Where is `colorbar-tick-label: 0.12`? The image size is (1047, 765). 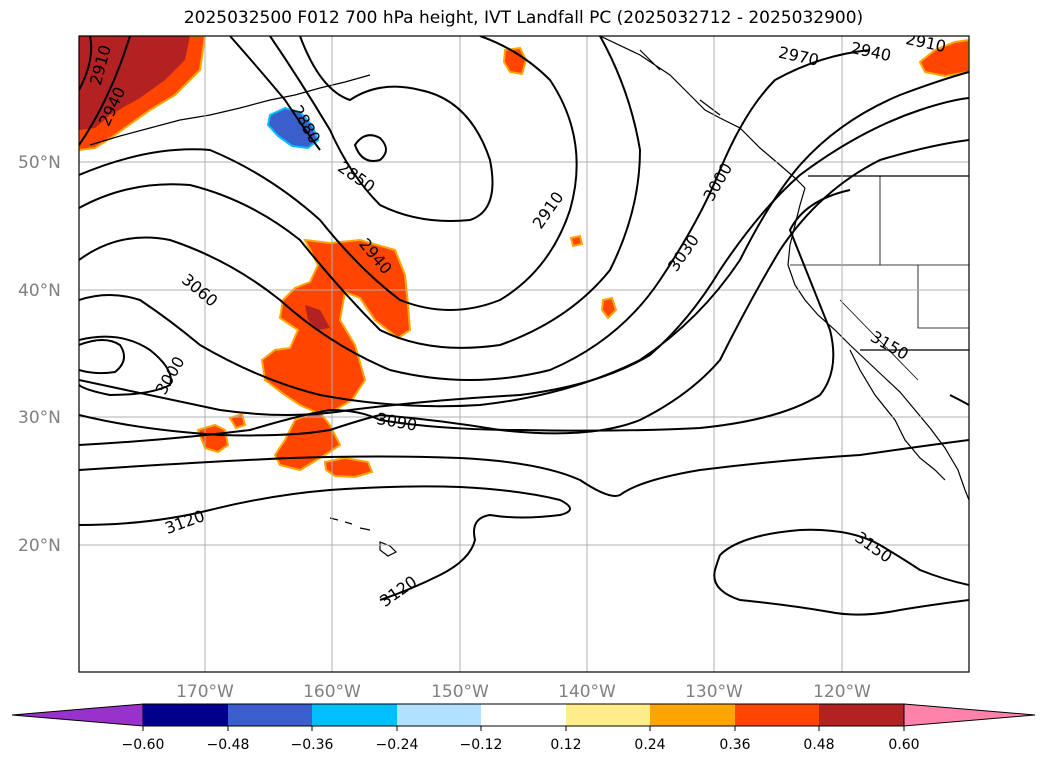
colorbar-tick-label: 0.12 is located at coordinates (565, 745).